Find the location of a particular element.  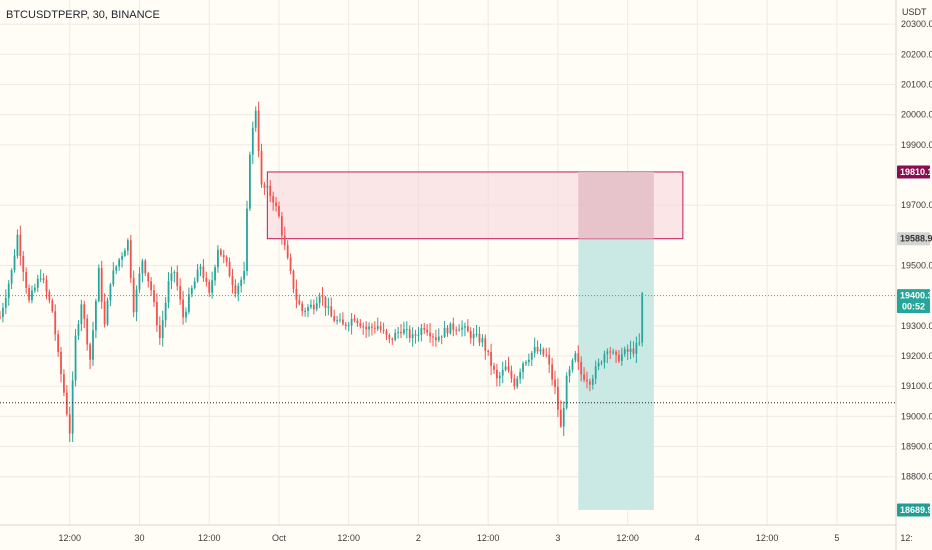

y-tick-label: 19500.0 is located at coordinates (916, 266).